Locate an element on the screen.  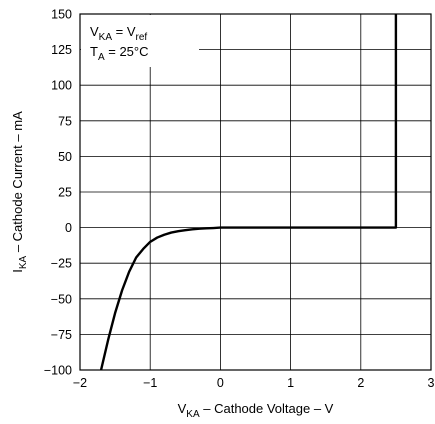
y-tick-label: 125 is located at coordinates (61, 50).